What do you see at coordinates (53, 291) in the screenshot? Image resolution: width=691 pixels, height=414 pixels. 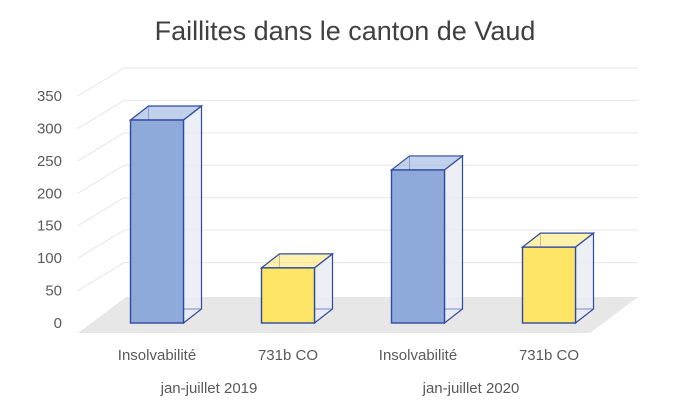 I see `y-tick-label: 50` at bounding box center [53, 291].